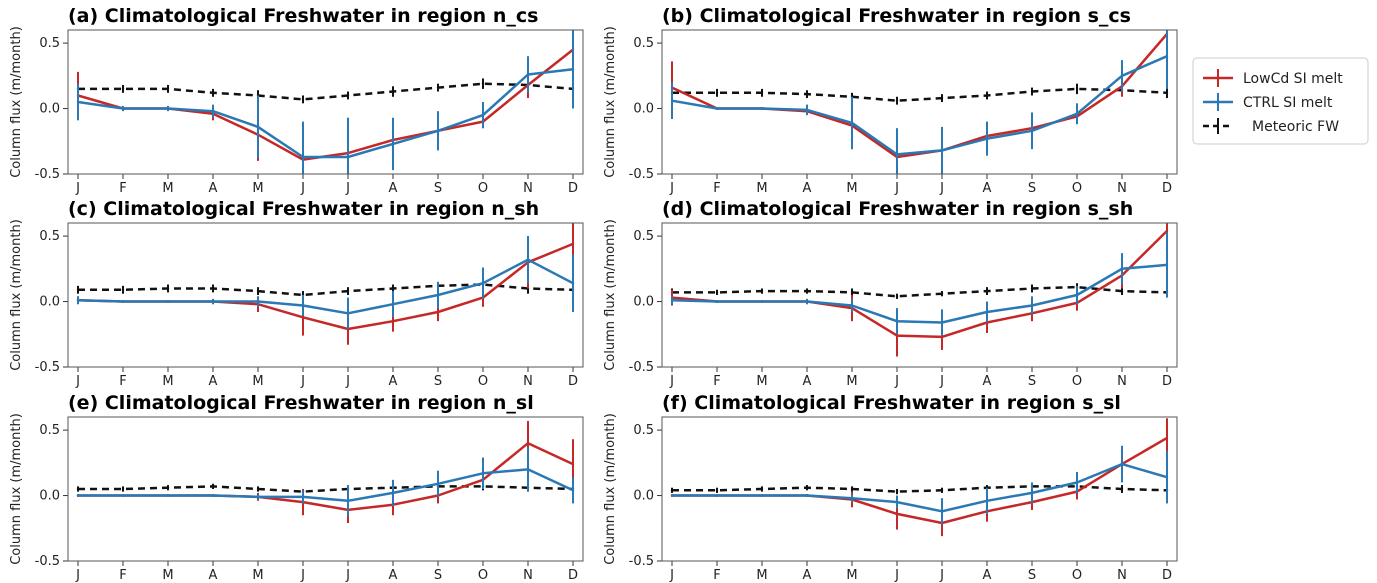 The width and height of the screenshot is (1377, 583). What do you see at coordinates (1280, 101) in the screenshot?
I see `legend-frame` at bounding box center [1280, 101].